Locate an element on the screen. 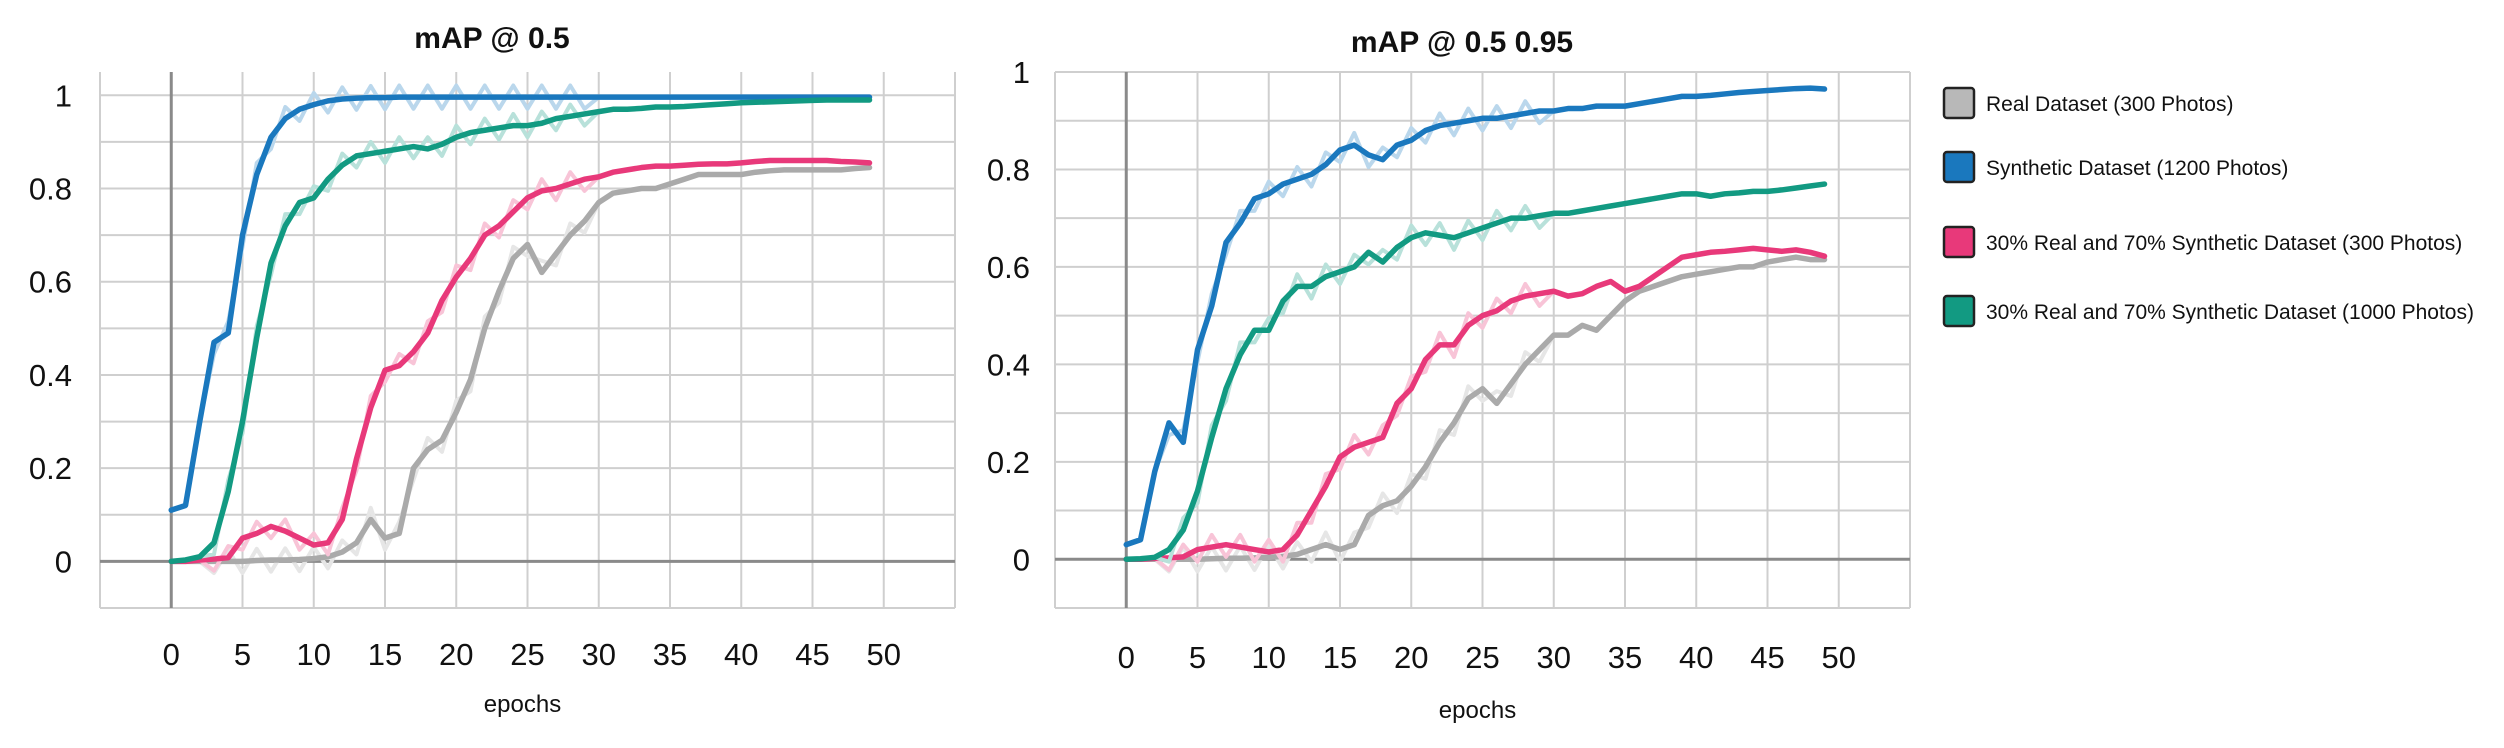  legend-label: Synthetic Dataset (1200 Photos) is located at coordinates (2137, 168).